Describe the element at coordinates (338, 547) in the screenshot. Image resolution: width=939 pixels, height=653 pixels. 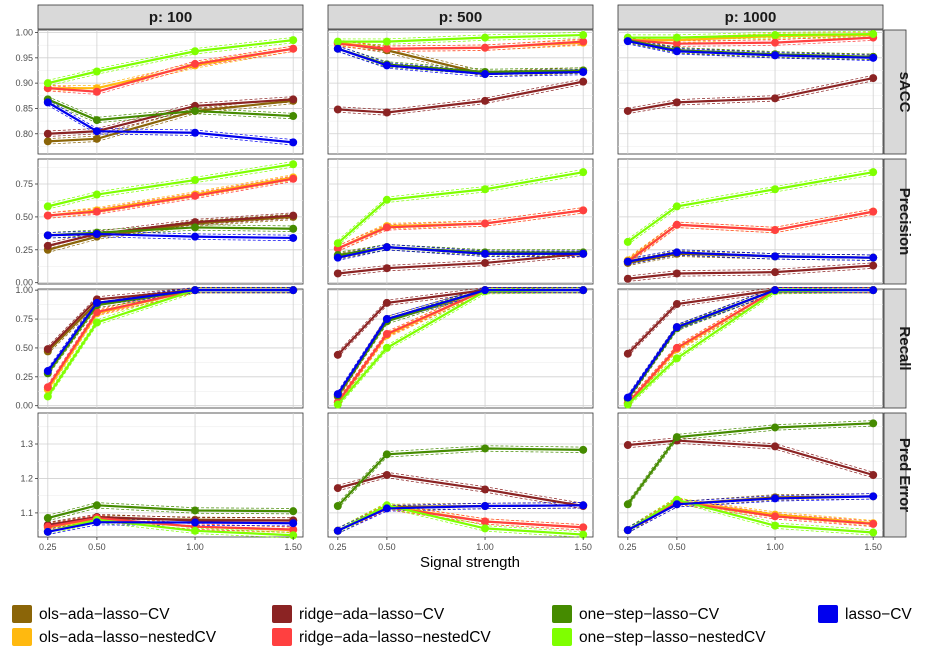
I see `x-tick-label: 0.25` at that location.